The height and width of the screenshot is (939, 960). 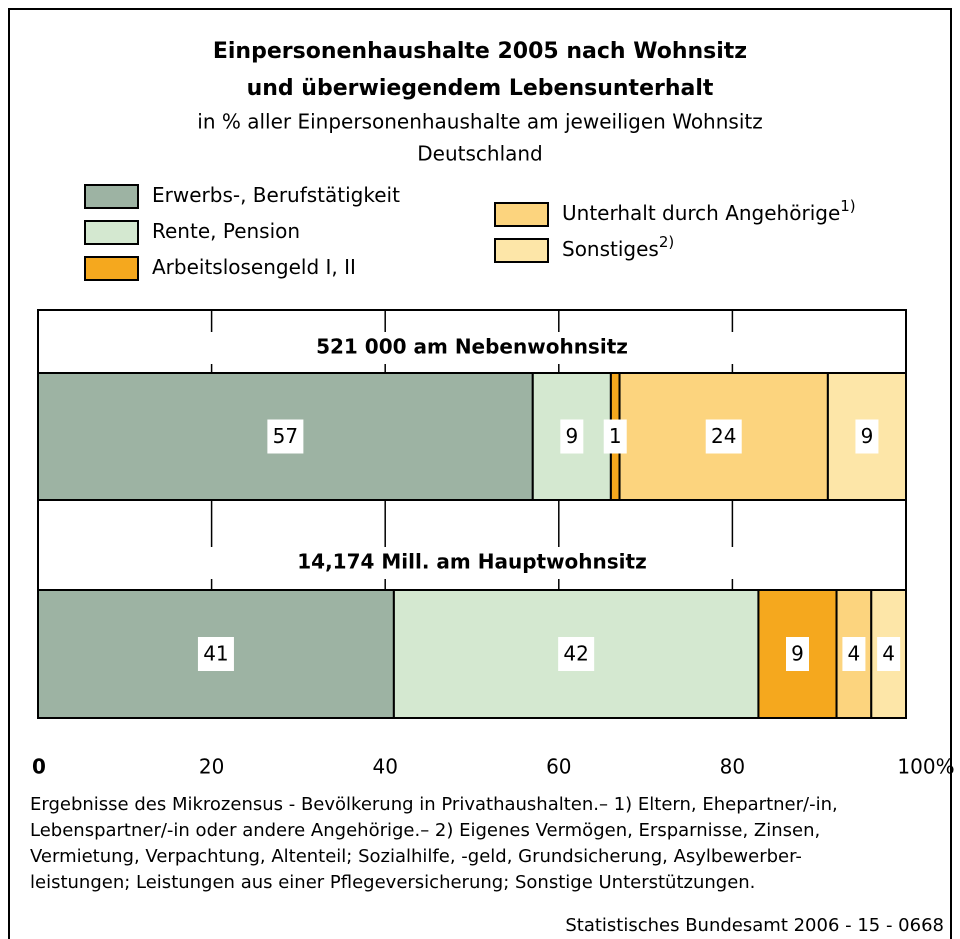 I want to click on value-label: 41, so click(x=215, y=654).